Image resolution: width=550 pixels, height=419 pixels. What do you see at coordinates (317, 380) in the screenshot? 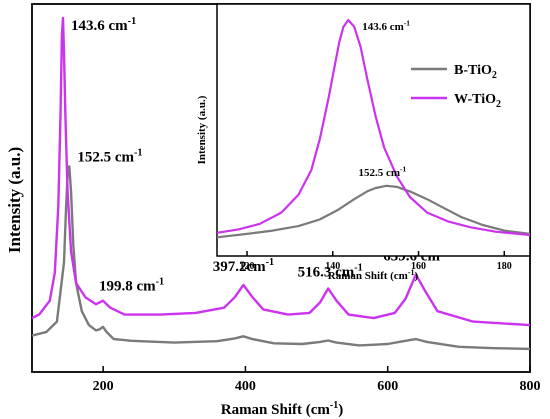
I see `main-x-axis: 200 400 600 800` at bounding box center [317, 380].